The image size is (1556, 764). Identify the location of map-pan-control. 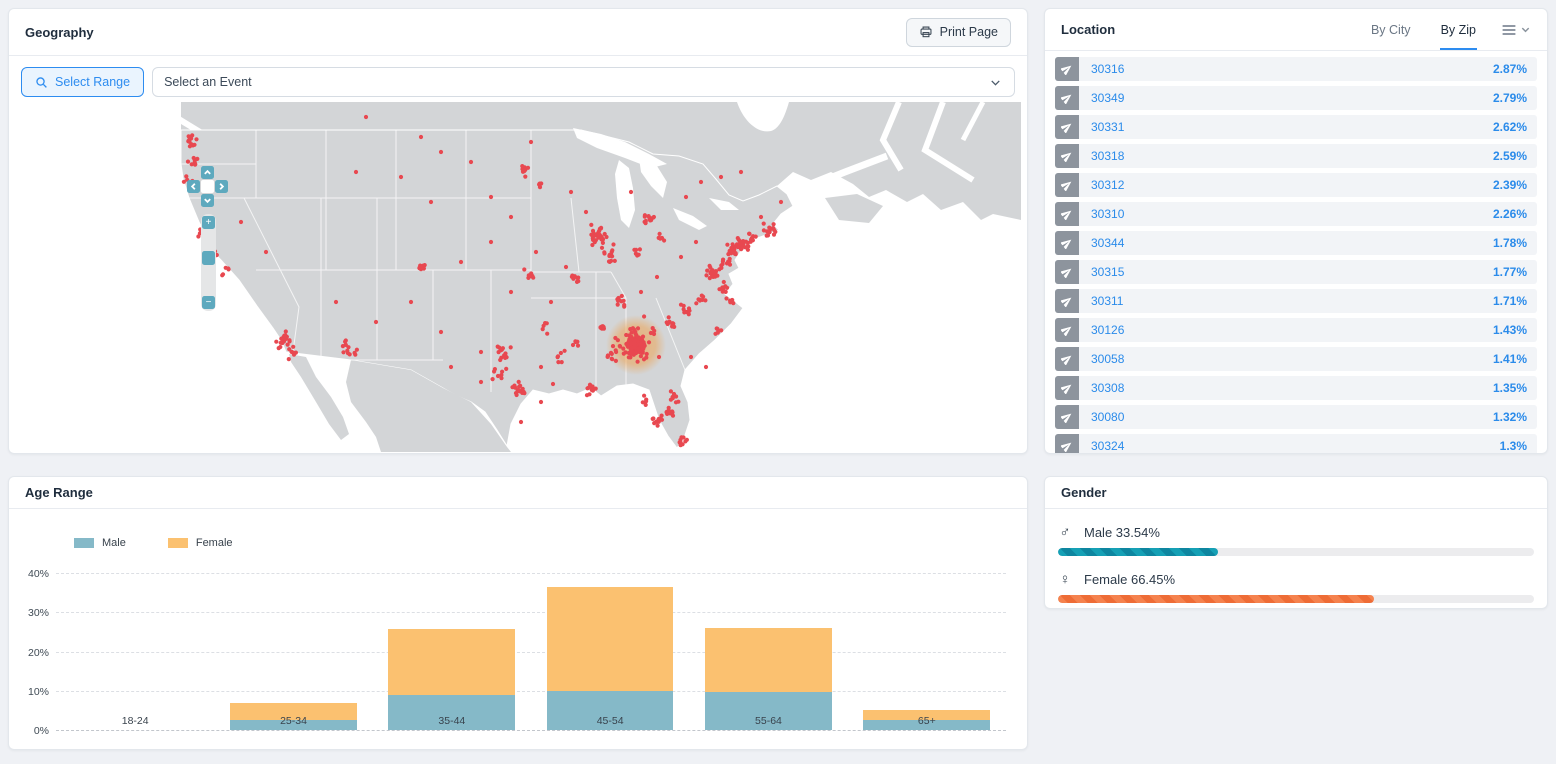
(207, 186).